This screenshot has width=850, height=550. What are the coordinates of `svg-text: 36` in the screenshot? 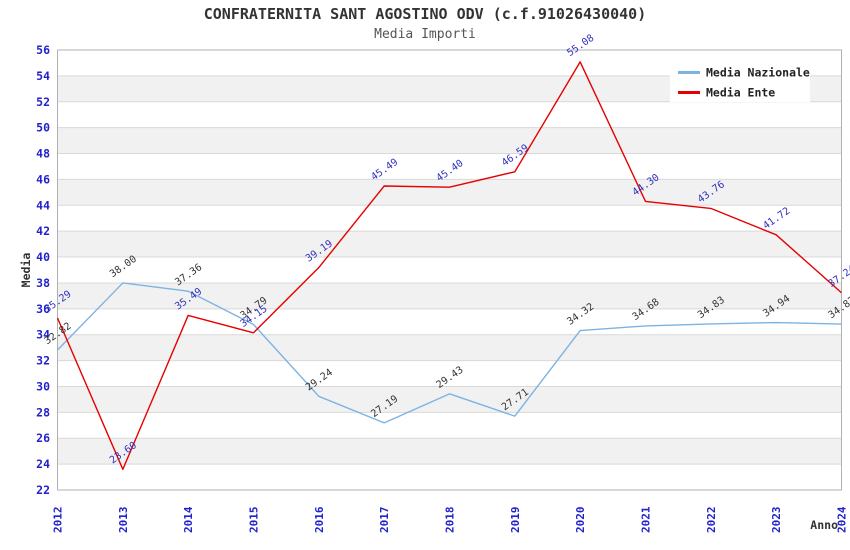 It's located at (43, 309).